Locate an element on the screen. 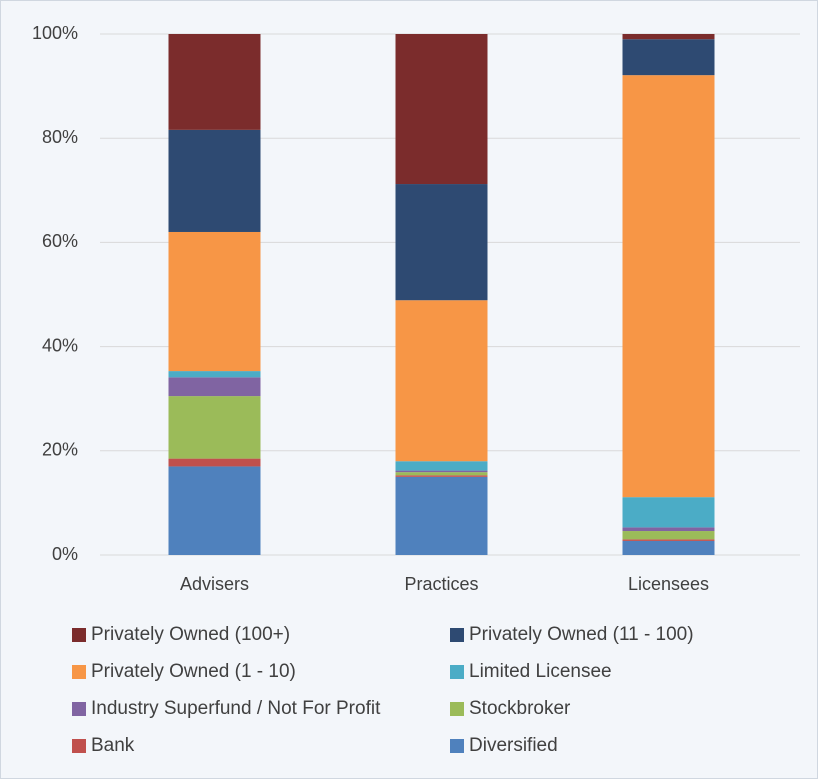  x-tick-label: Practices is located at coordinates (441, 584).